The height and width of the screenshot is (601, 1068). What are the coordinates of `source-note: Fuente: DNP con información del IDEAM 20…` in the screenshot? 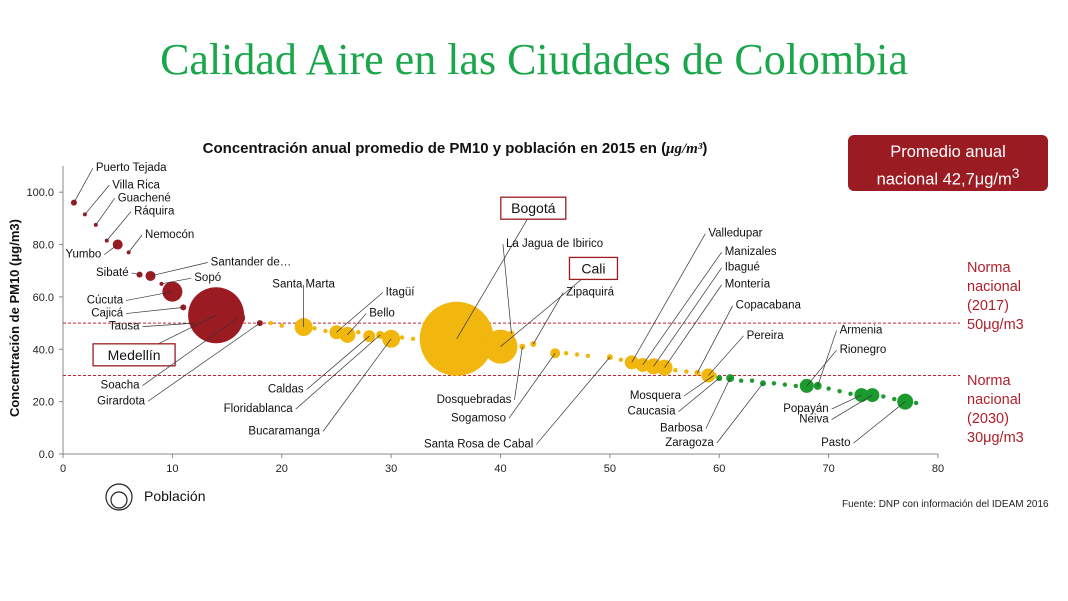 It's located at (945, 504).